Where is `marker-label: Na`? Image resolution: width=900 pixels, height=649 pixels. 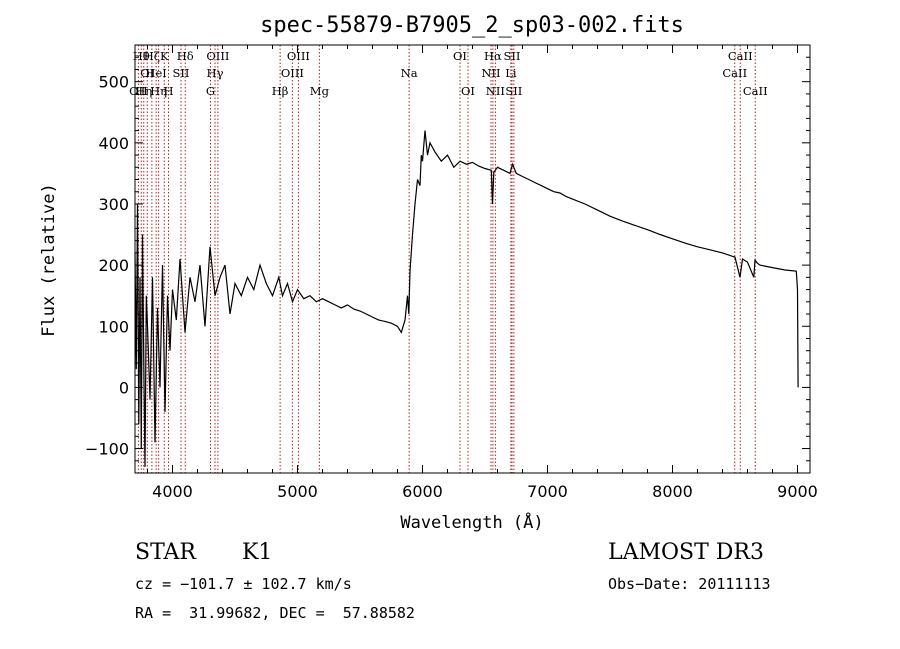 marker-label: Na is located at coordinates (409, 73).